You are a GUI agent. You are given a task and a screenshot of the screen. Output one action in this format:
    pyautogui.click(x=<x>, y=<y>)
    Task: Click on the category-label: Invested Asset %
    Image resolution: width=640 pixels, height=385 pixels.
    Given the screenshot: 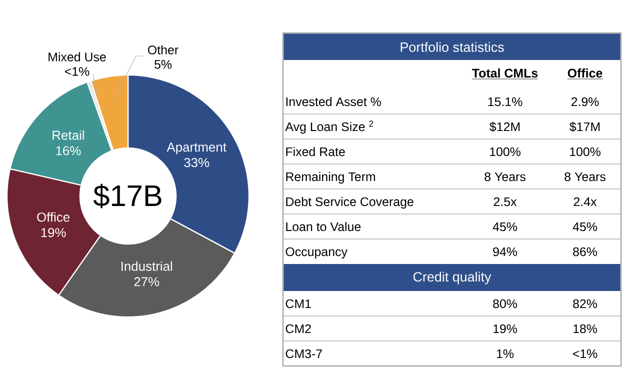 What is the action you would take?
    pyautogui.click(x=333, y=101)
    